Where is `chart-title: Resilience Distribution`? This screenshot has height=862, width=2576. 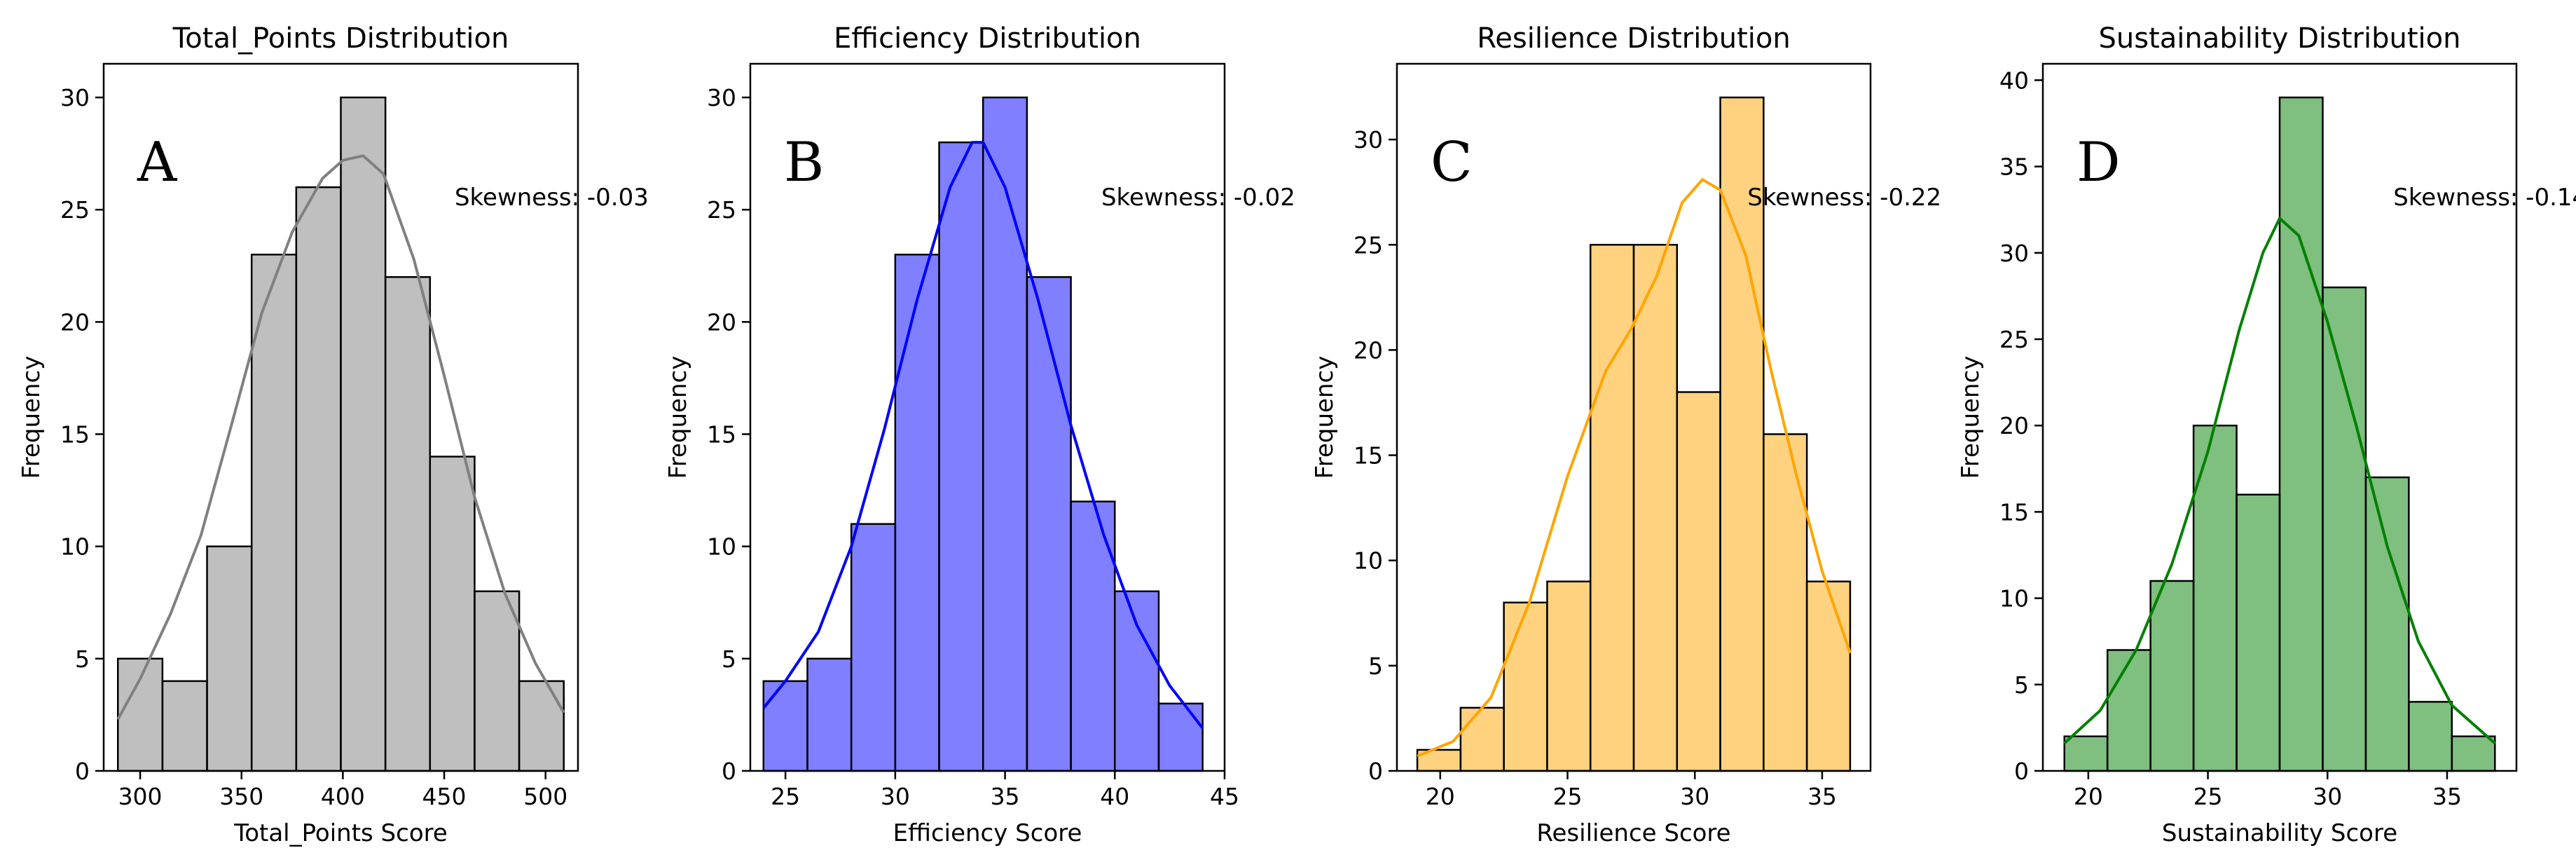
chart-title: Resilience Distribution is located at coordinates (1633, 38).